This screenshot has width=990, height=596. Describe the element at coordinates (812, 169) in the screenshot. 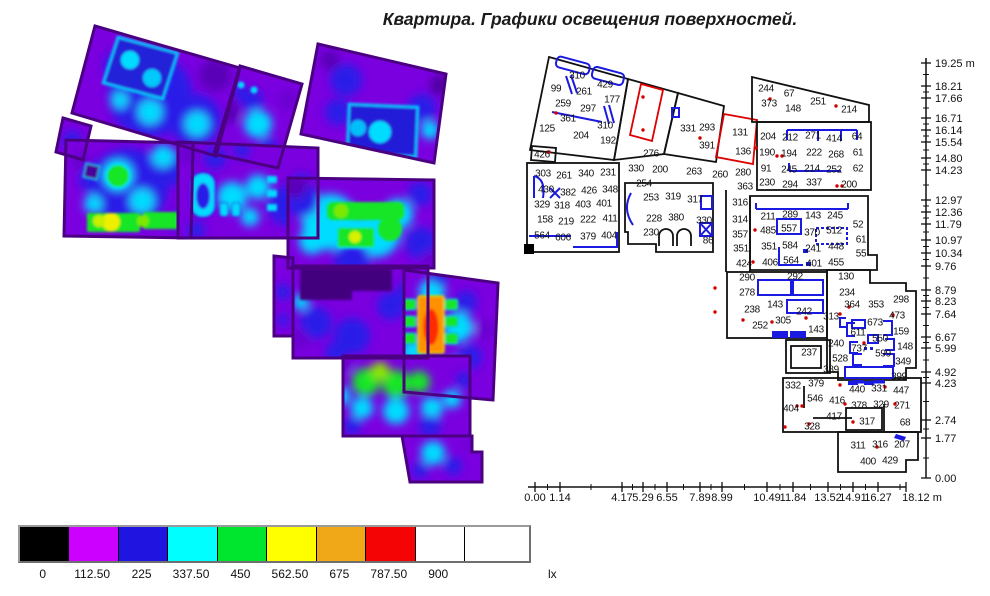

I see `lux-value: 214` at that location.